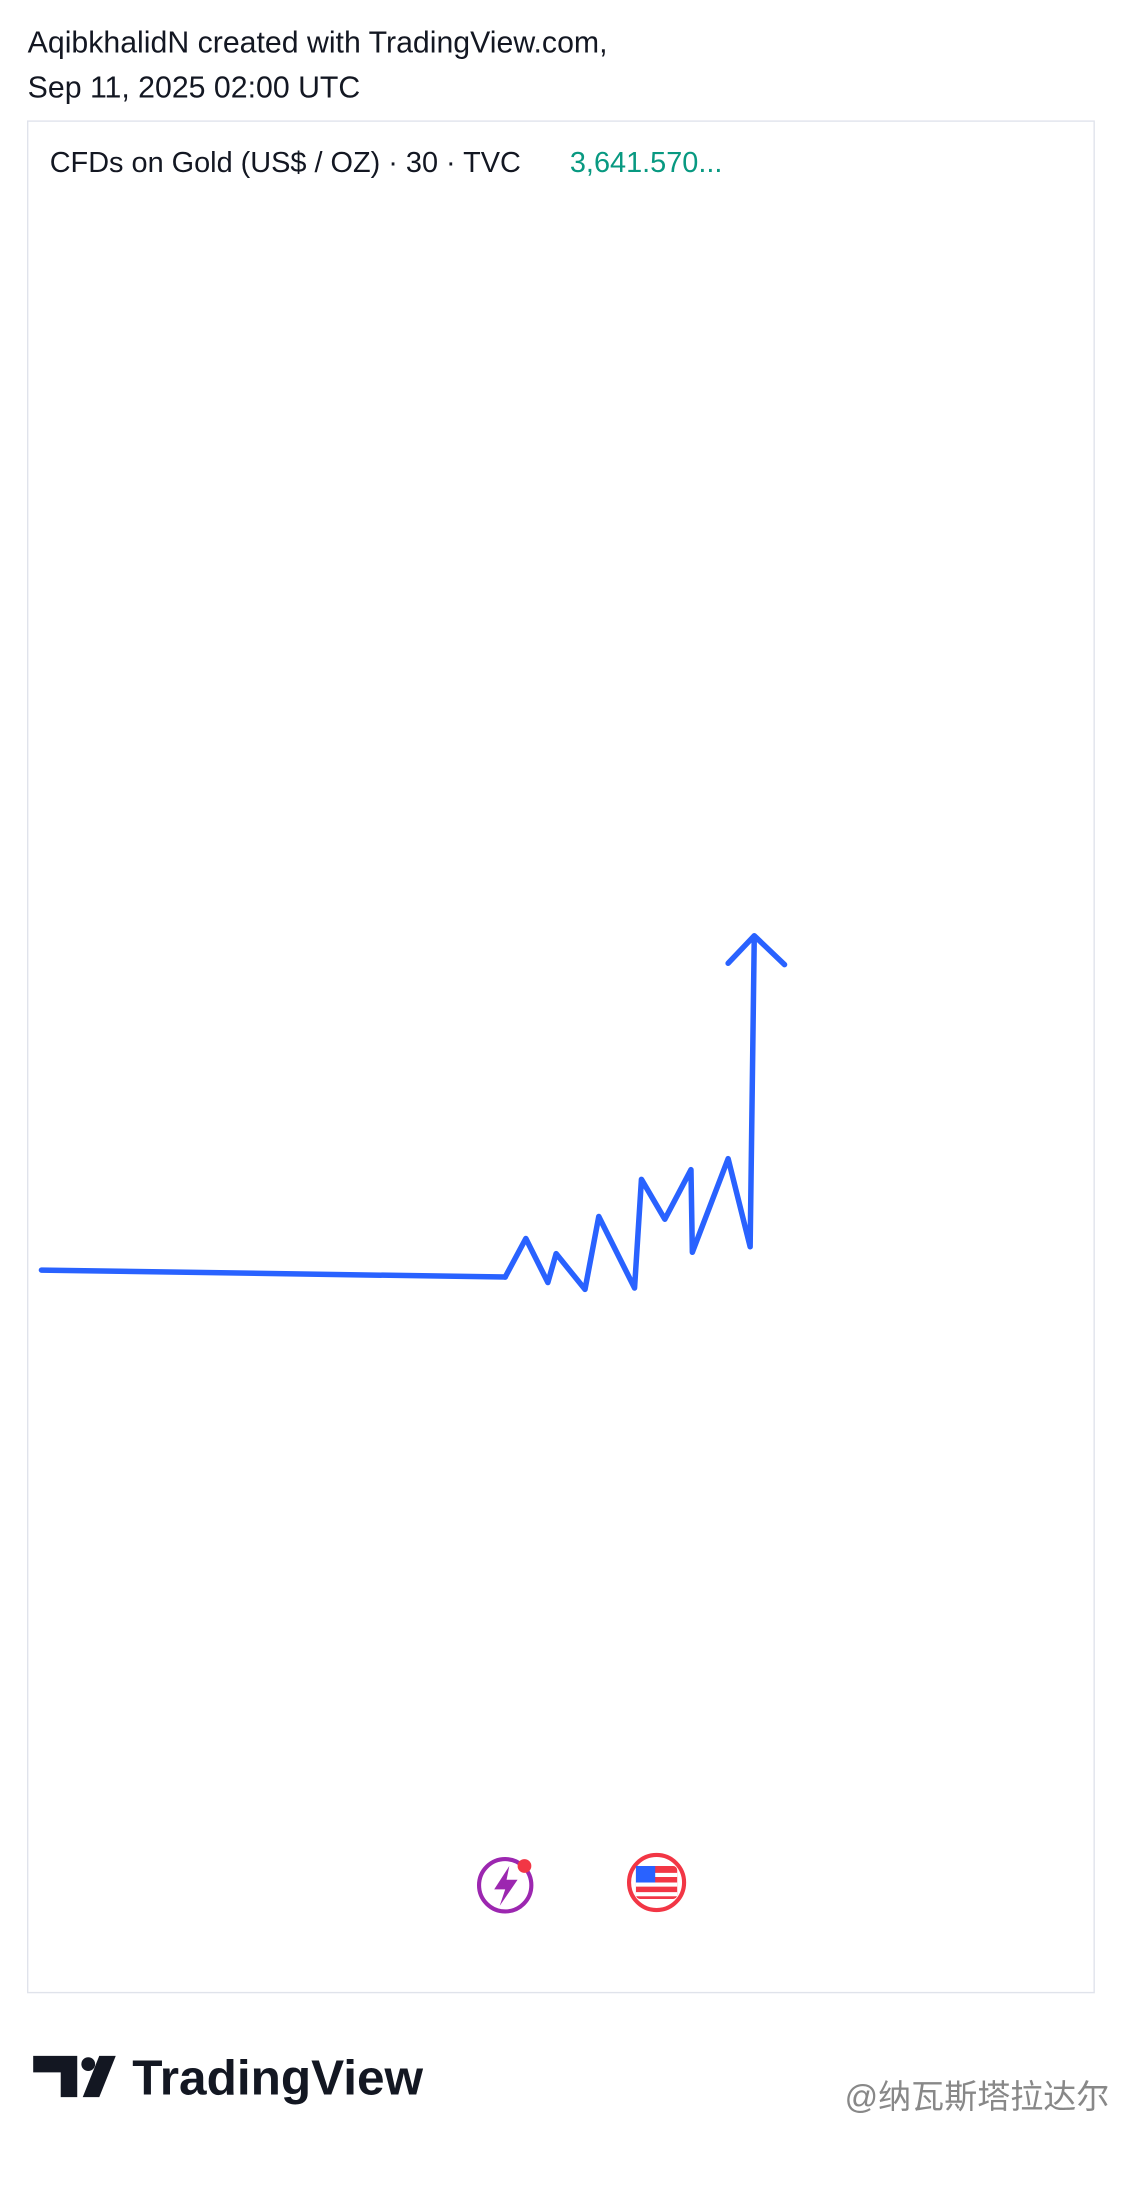 This screenshot has height=2193, width=1137. I want to click on chart-title: CFDs on Gold (US$ / OZ) · 30 · TVC, so click(285, 163).